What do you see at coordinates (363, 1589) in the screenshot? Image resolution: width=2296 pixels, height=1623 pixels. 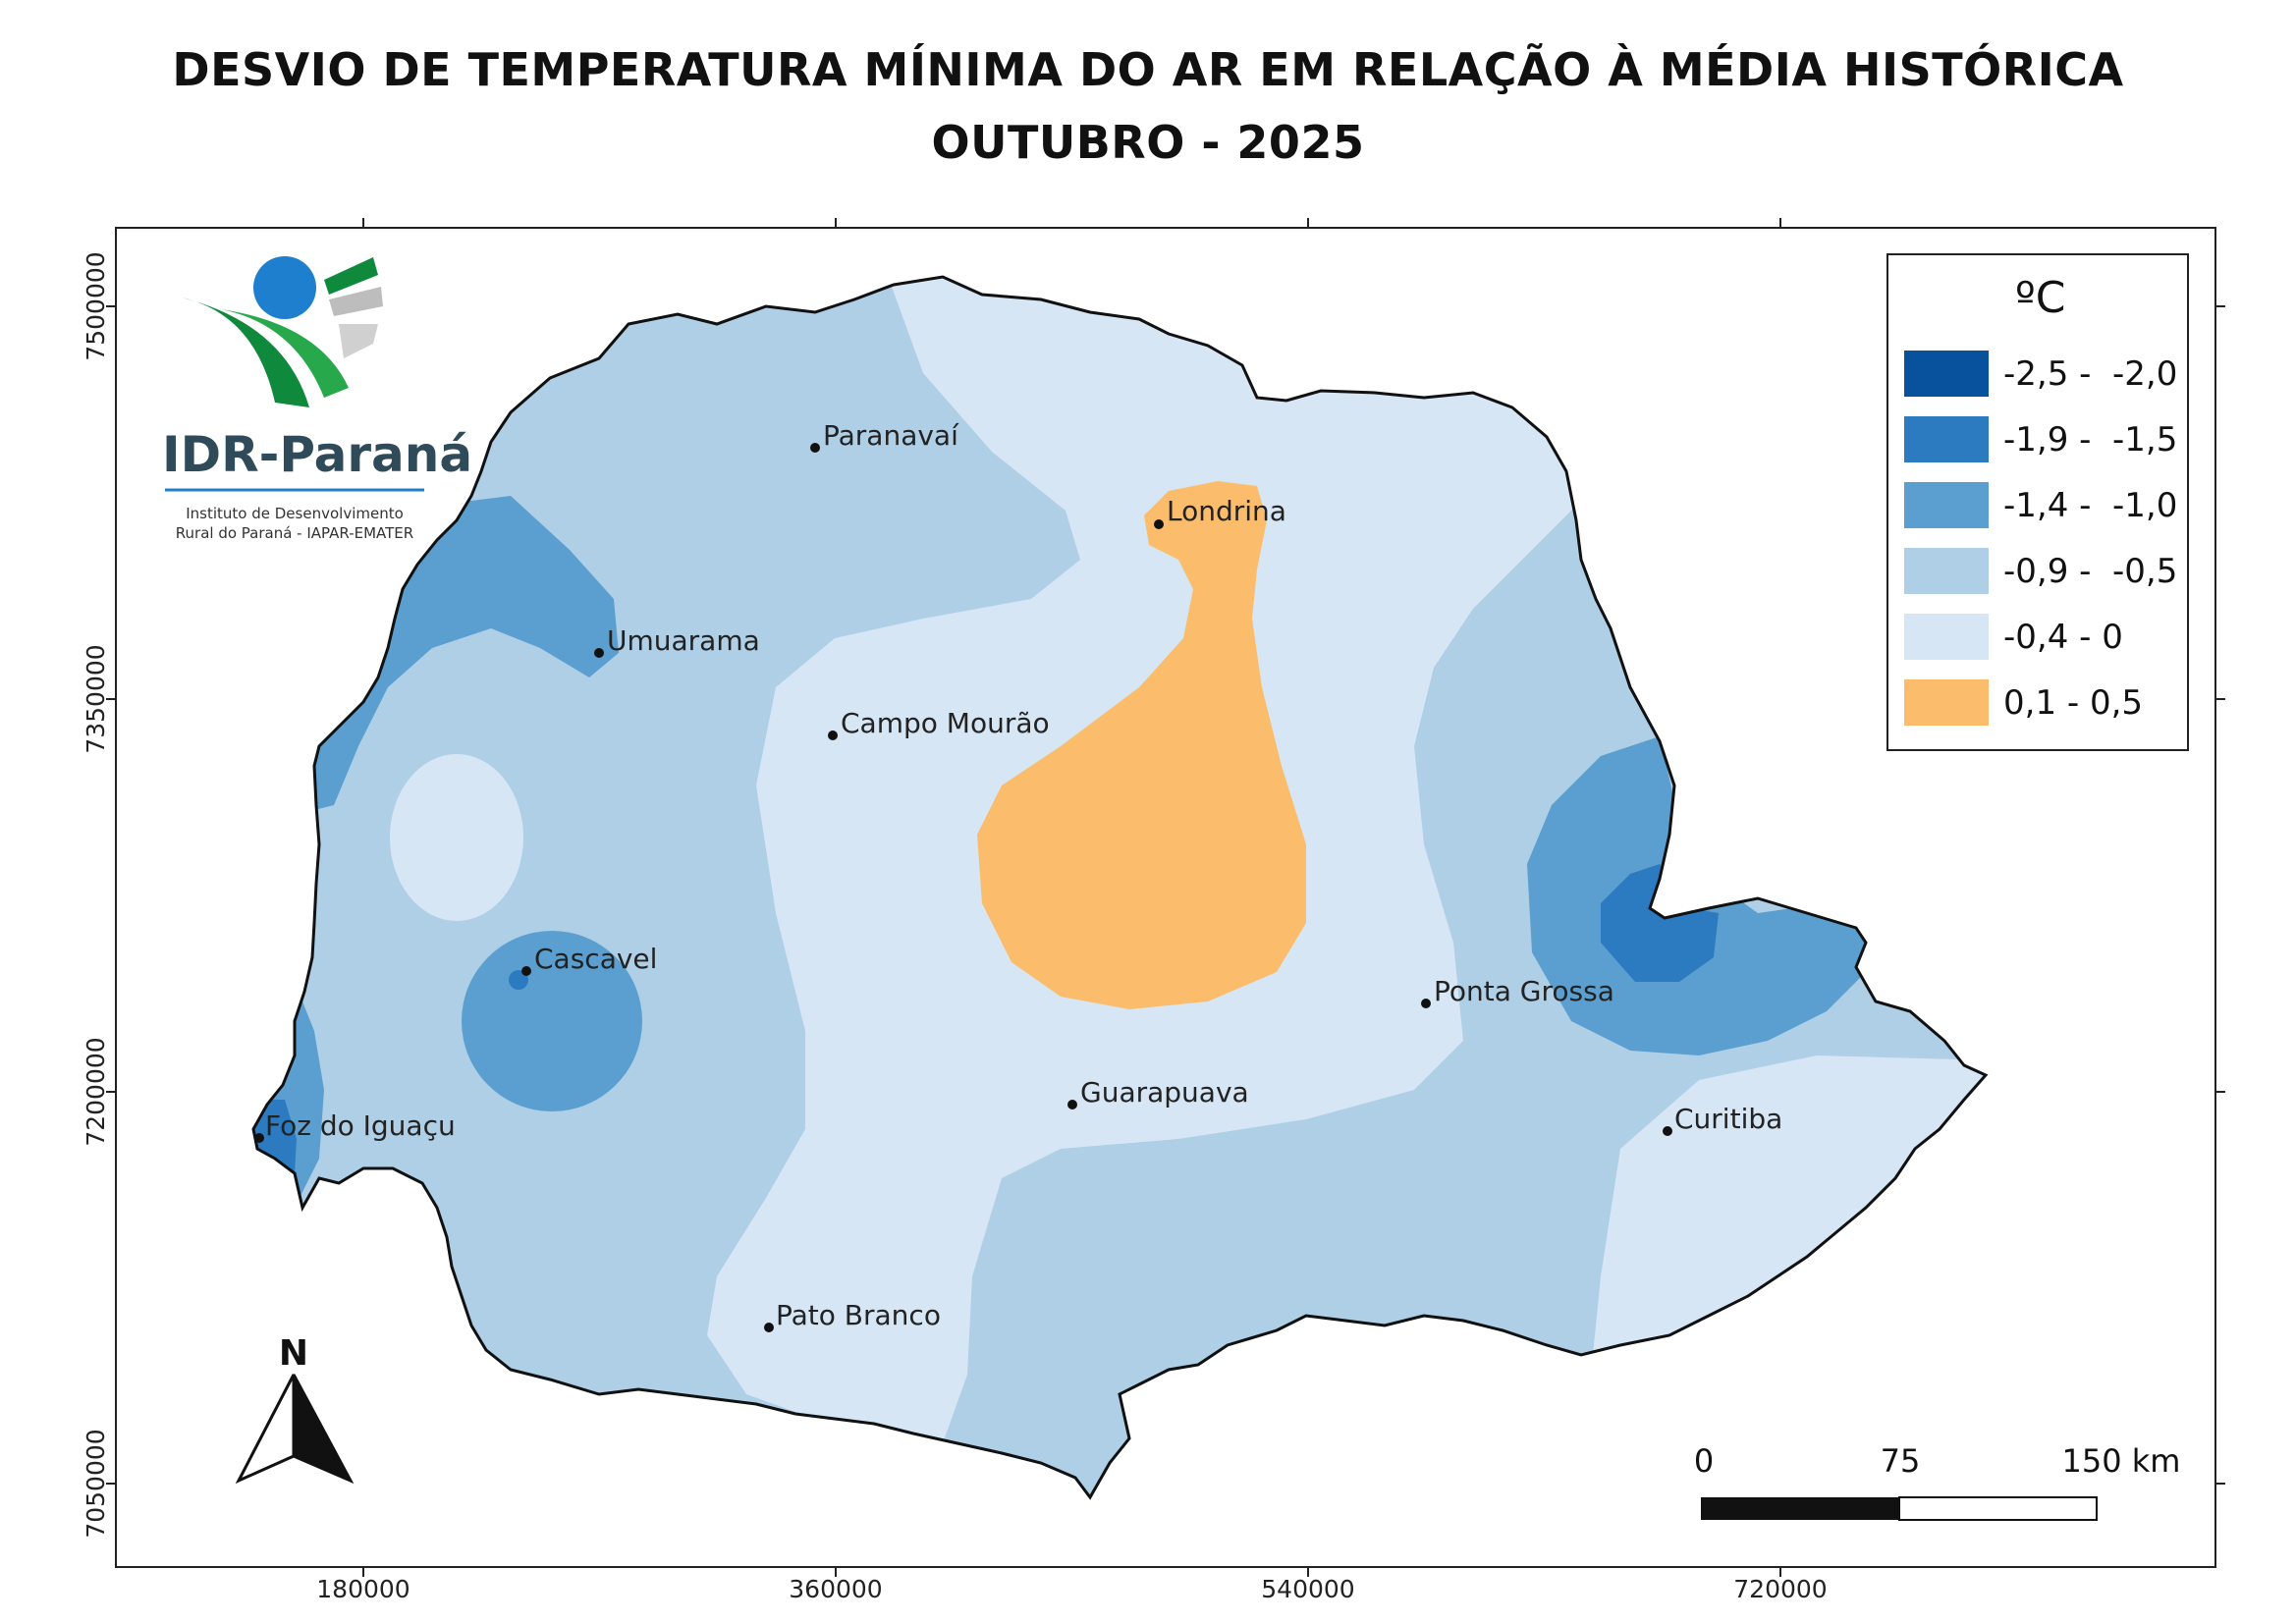 I see `x-tick-label: 180000` at bounding box center [363, 1589].